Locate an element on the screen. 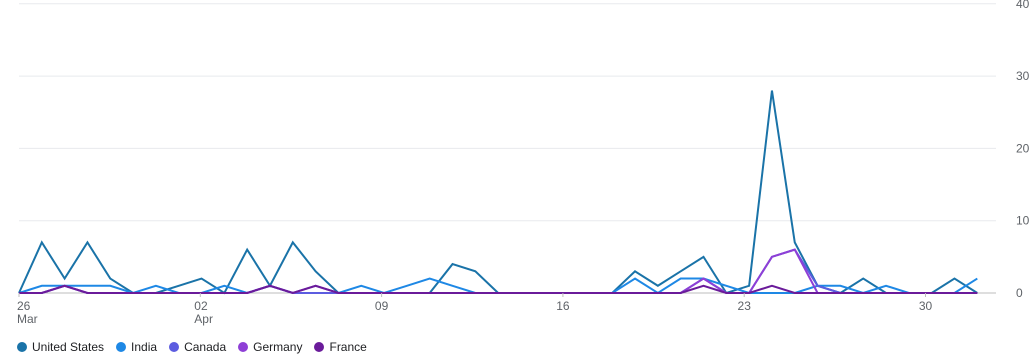 Image resolution: width=1031 pixels, height=358 pixels. legend-item-france: France is located at coordinates (340, 347).